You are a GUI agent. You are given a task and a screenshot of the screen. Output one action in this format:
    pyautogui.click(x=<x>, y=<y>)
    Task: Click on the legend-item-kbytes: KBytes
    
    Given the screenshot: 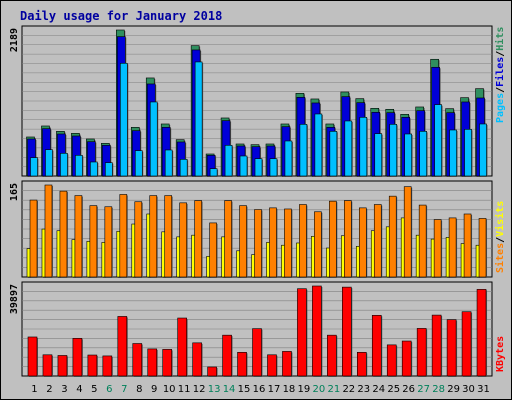 What is the action you would take?
    pyautogui.click(x=500, y=354)
    